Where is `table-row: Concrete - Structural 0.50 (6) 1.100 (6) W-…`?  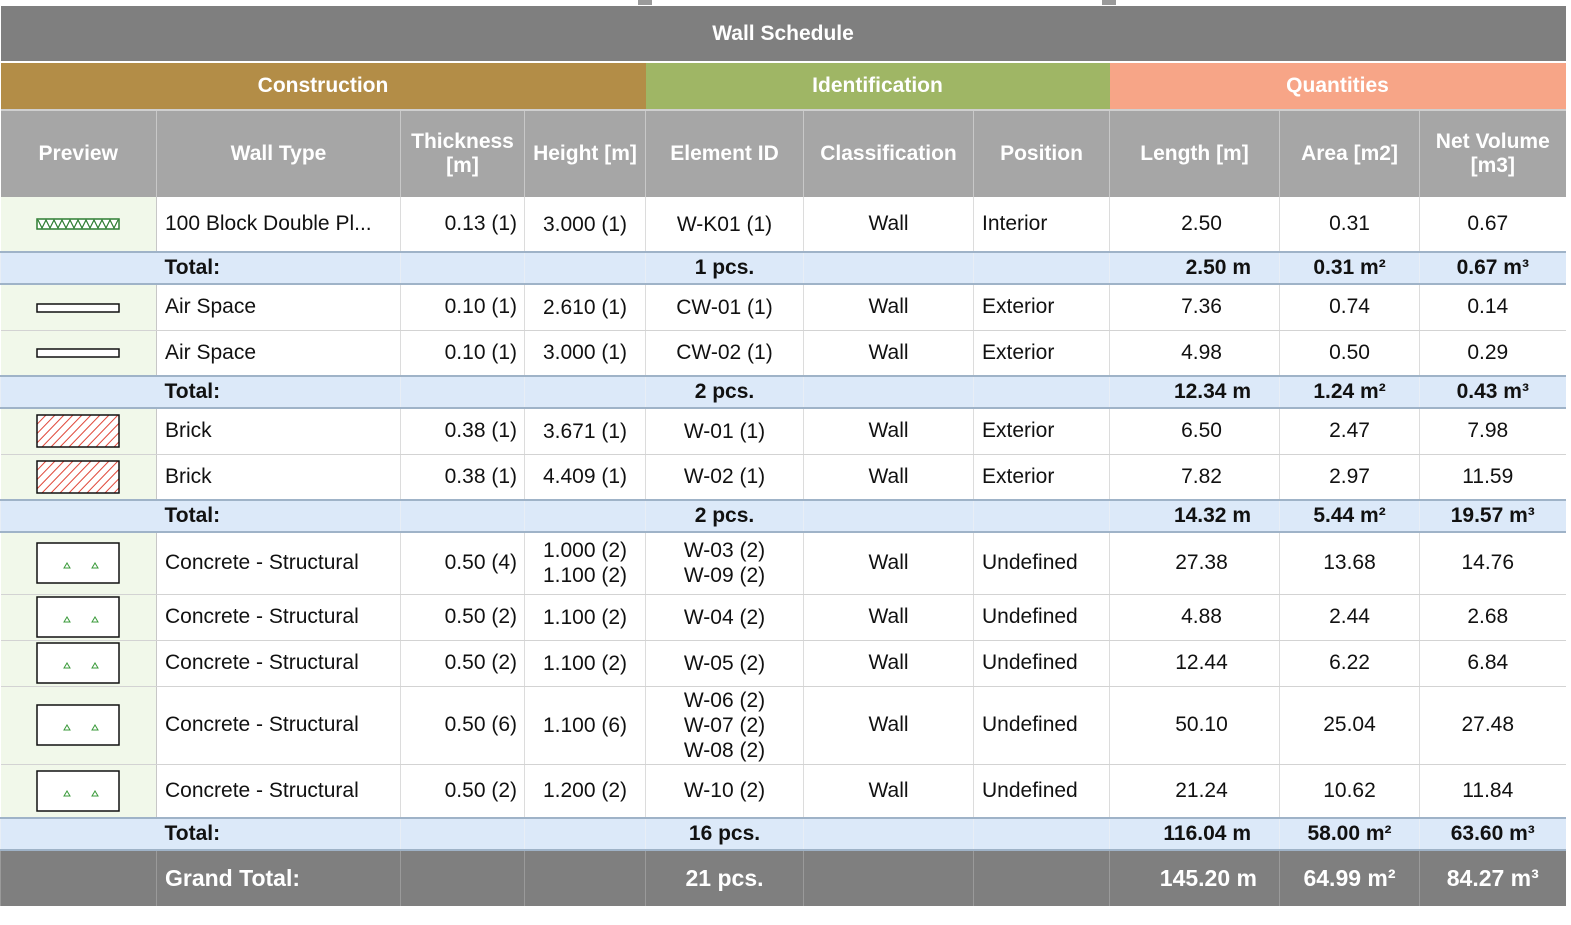
table-row: Concrete - Structural 0.50 (6) 1.100 (6) W-… is located at coordinates (783, 725).